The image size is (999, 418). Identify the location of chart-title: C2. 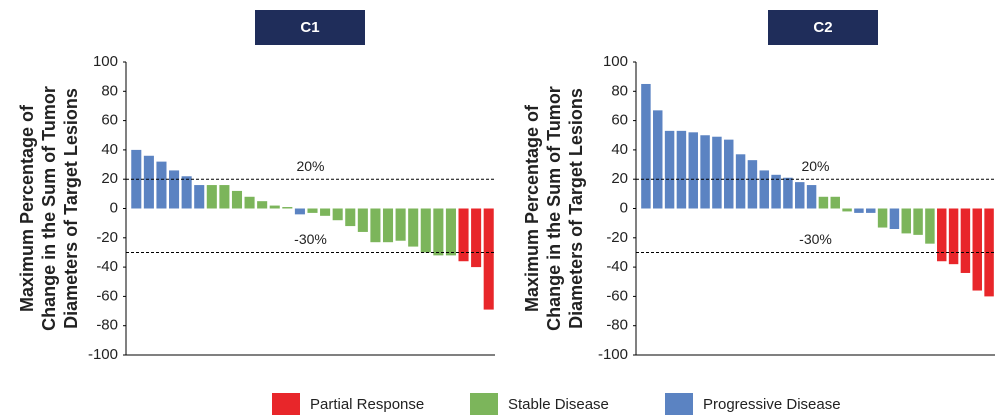
(822, 27).